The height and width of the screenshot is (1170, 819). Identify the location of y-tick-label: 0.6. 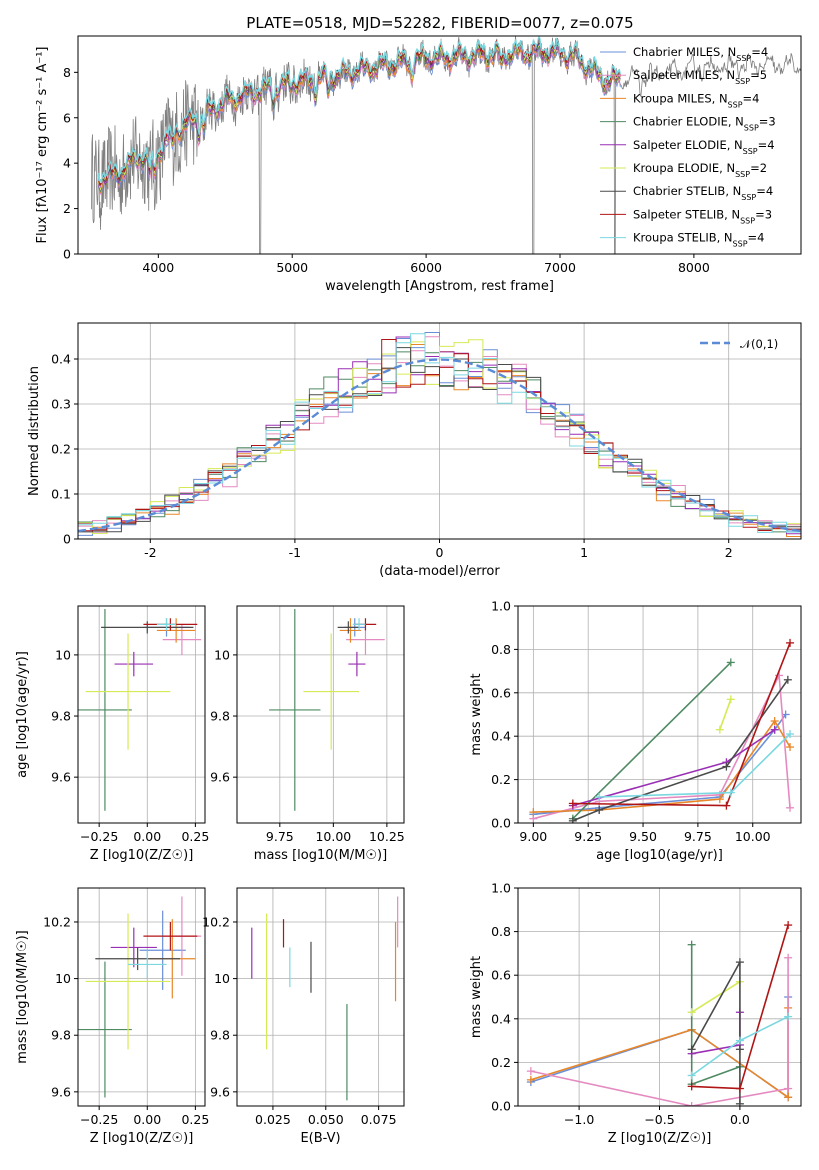
(501, 692).